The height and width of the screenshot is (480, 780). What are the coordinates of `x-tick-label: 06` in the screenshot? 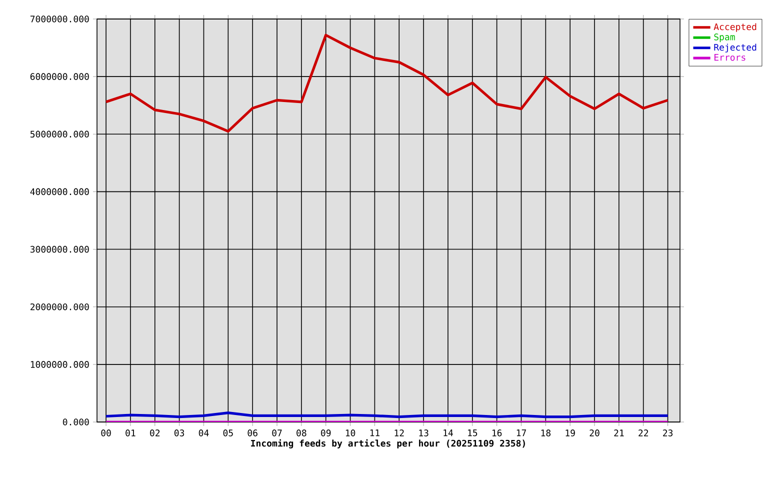 It's located at (253, 433).